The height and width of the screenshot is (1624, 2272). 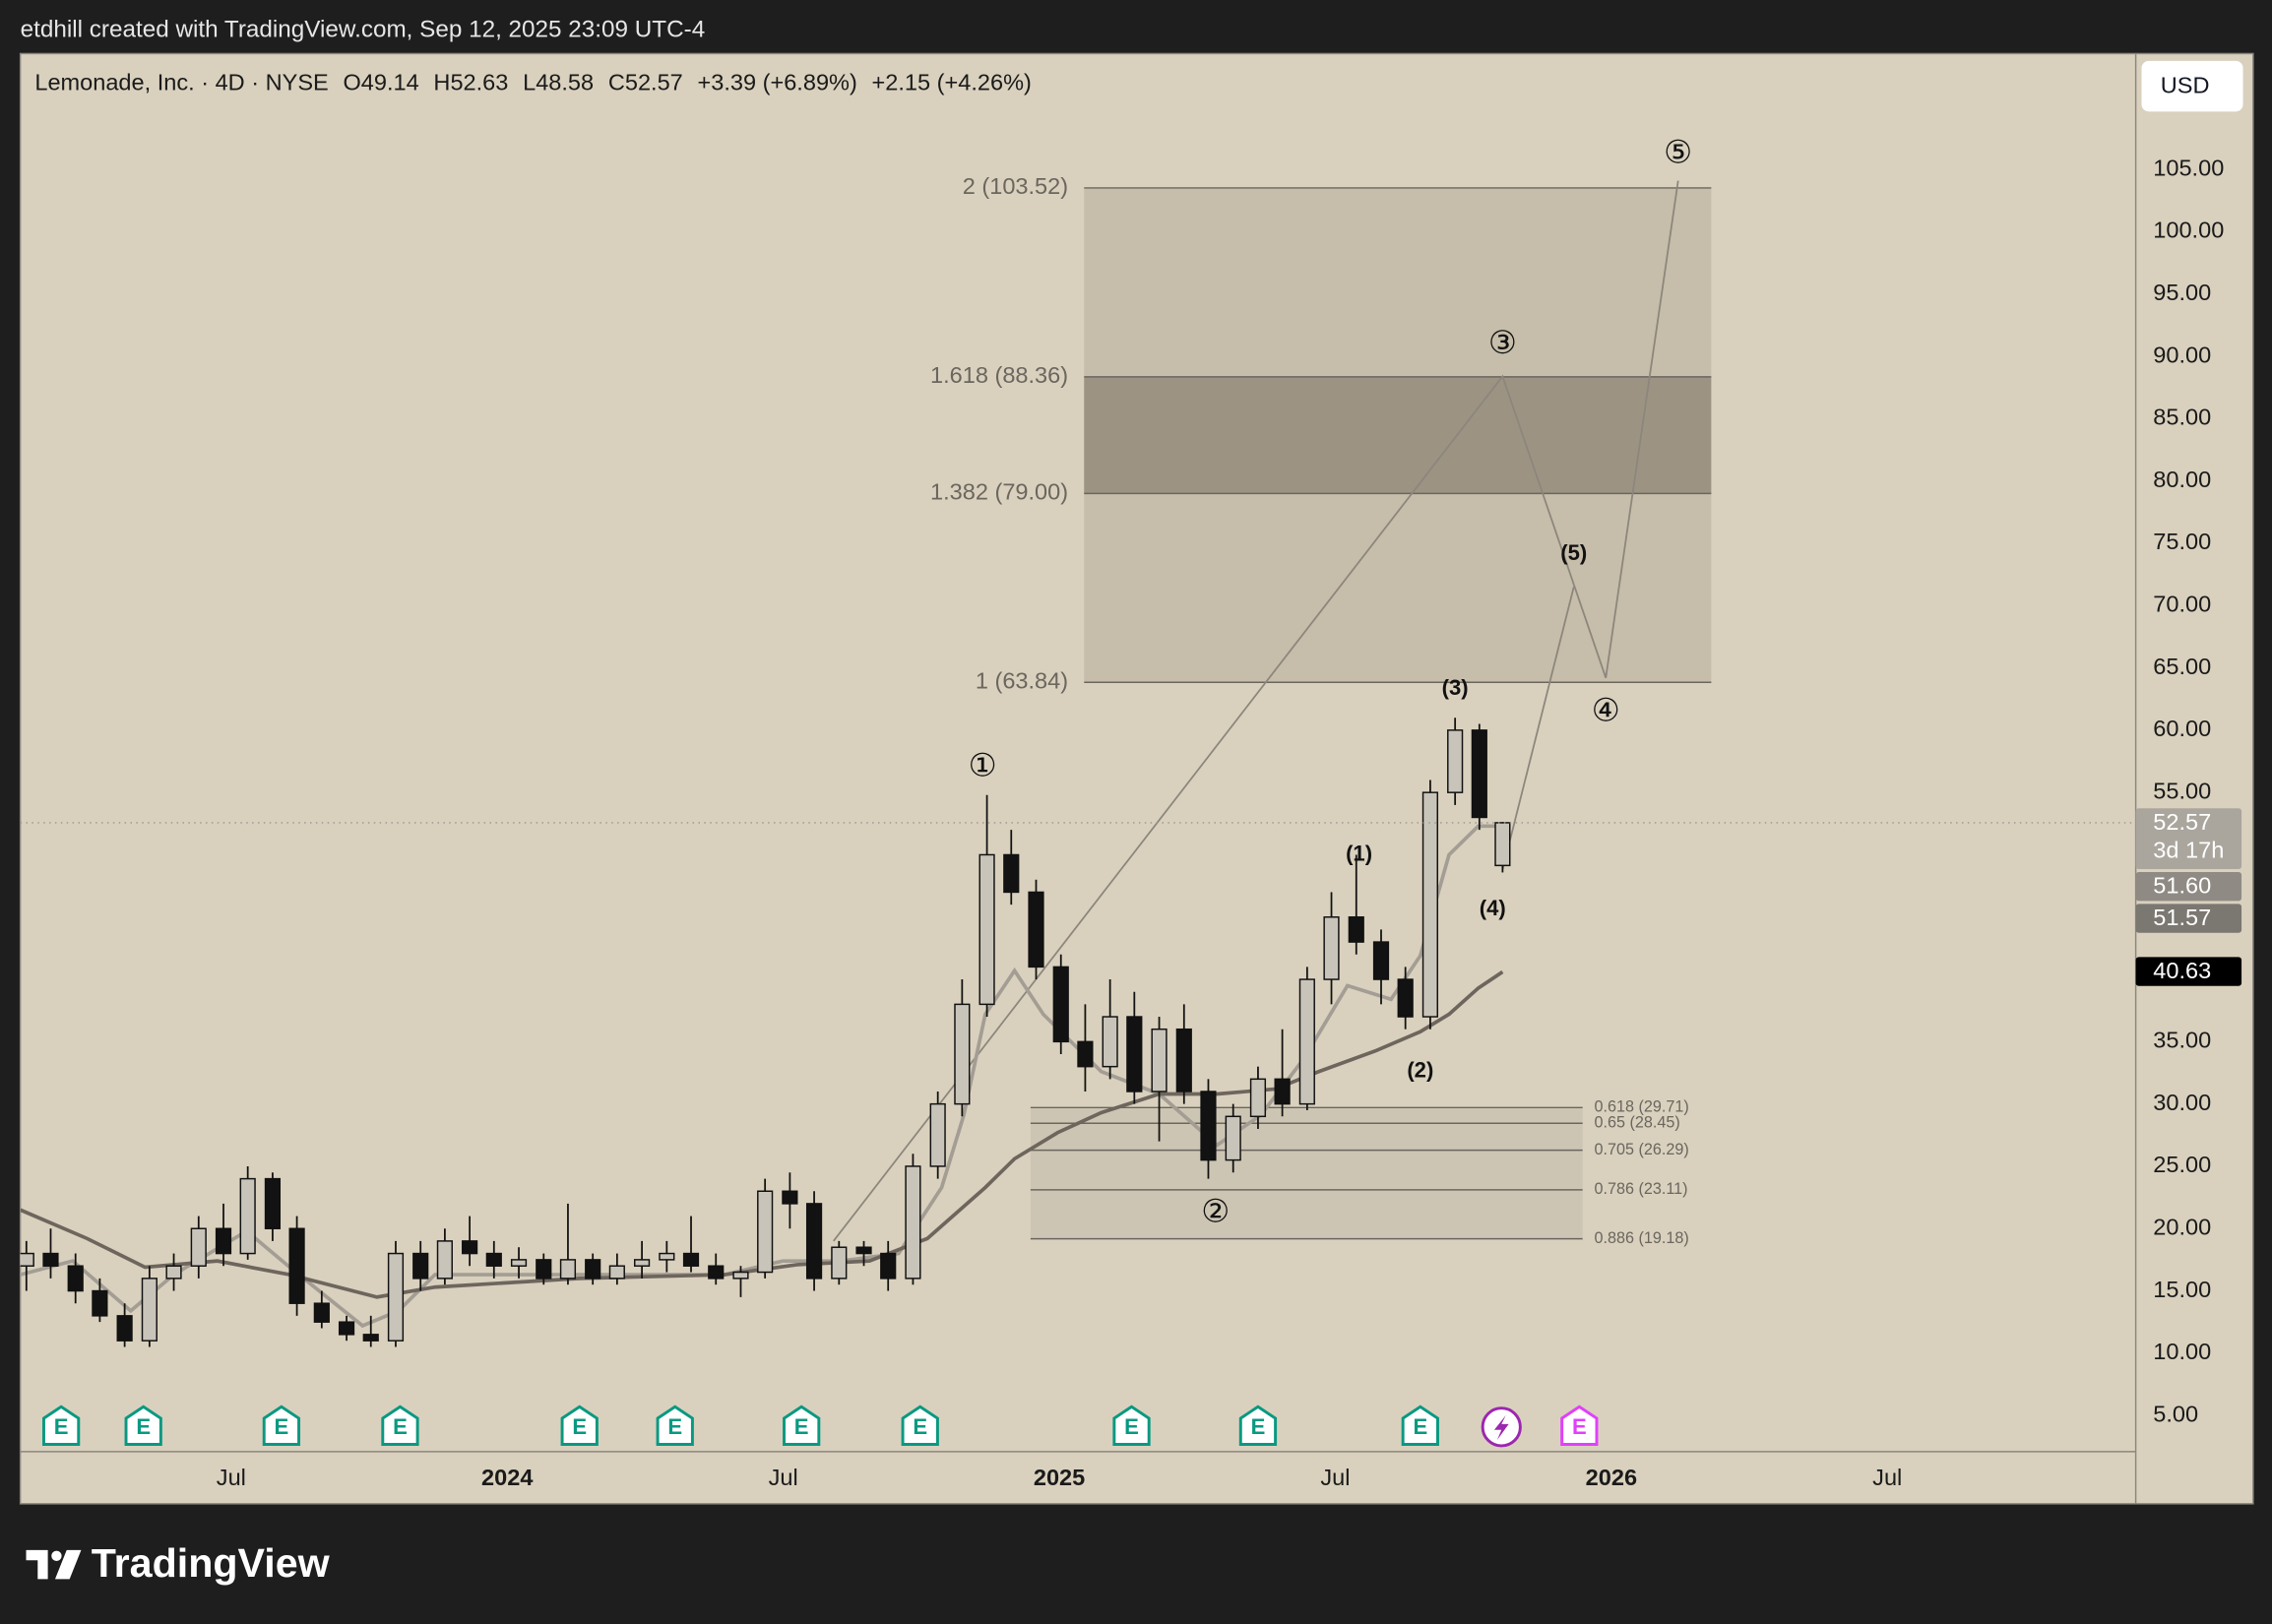 What do you see at coordinates (1398, 435) in the screenshot?
I see `fib-band` at bounding box center [1398, 435].